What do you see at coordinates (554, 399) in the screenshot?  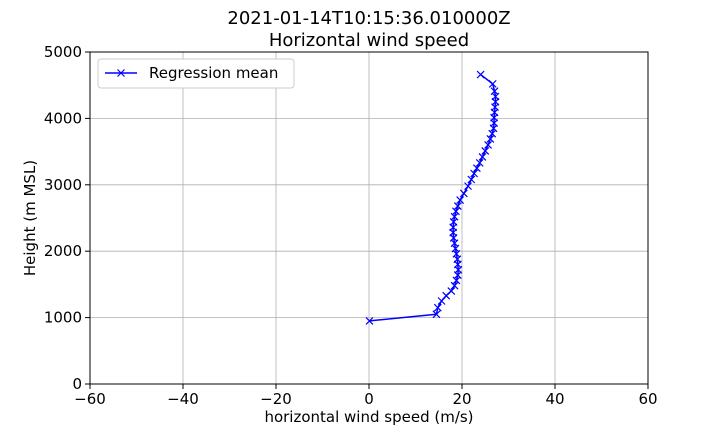 I see `x-tick-label-5: 40` at bounding box center [554, 399].